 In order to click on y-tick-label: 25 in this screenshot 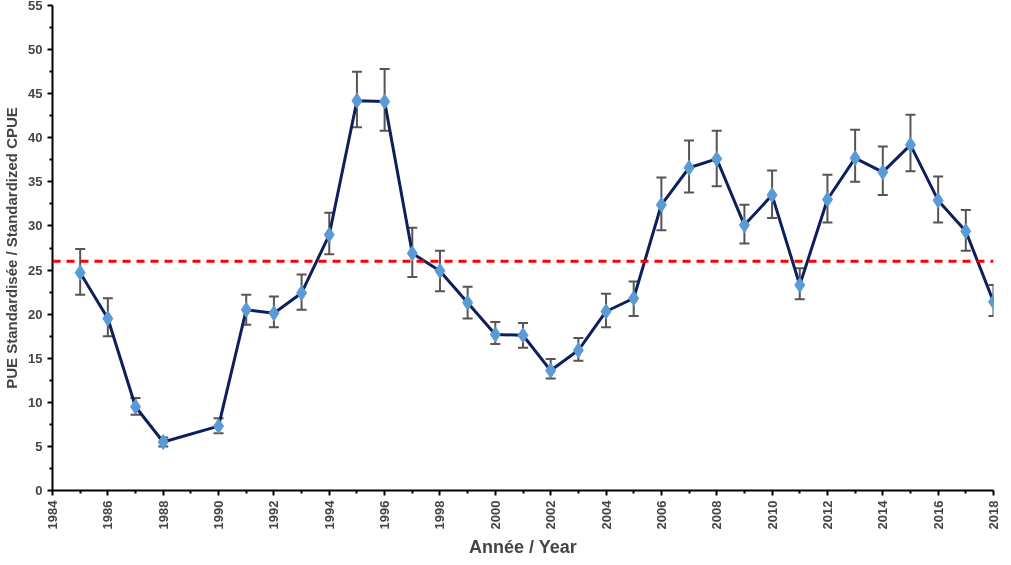, I will do `click(35, 270)`.